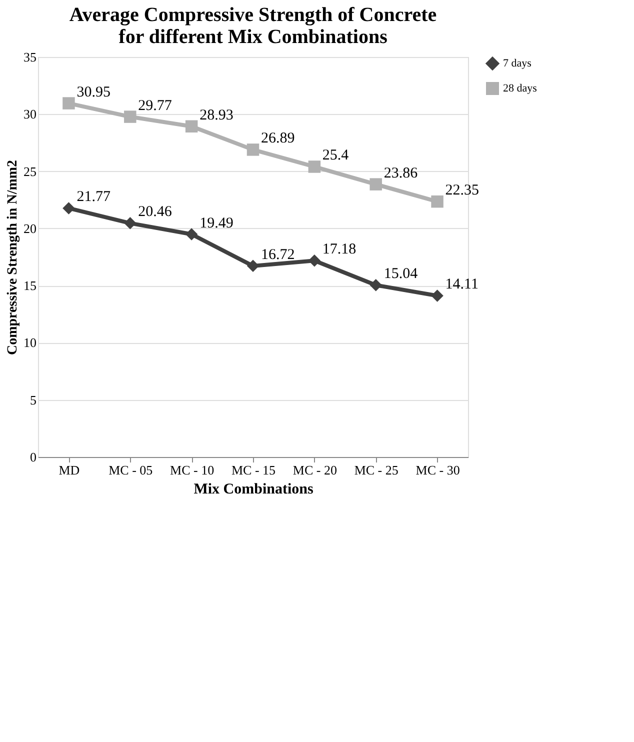 The height and width of the screenshot is (742, 634). I want to click on y-tick-label: 10, so click(30, 342).